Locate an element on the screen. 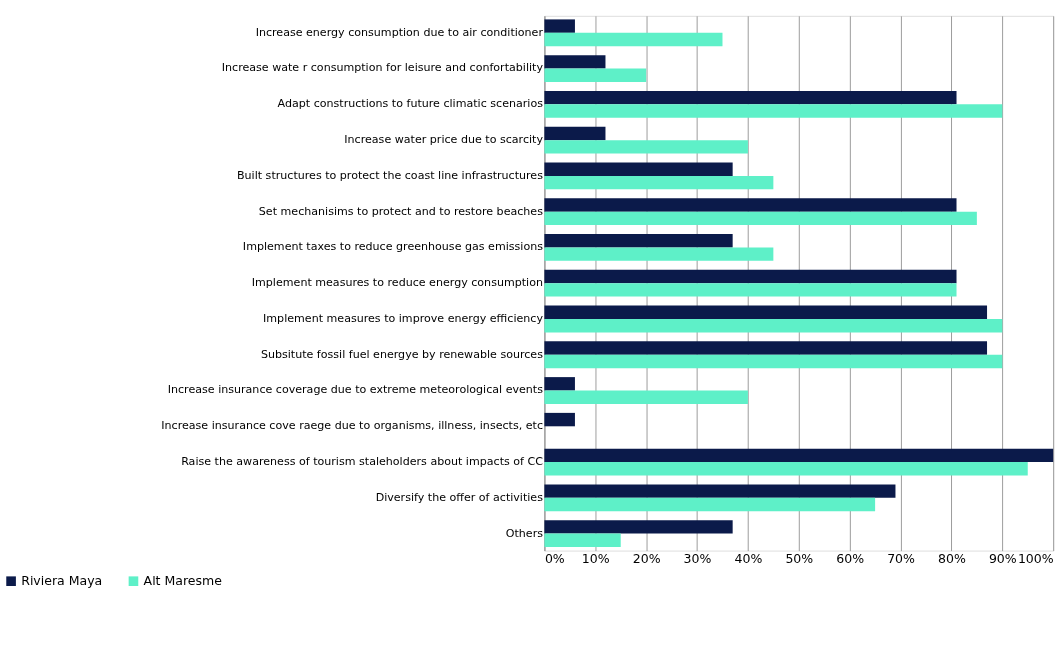 The width and height of the screenshot is (1058, 646). y-tick-label: Set mechanisims to protect and to restore beaches is located at coordinates (401, 211).